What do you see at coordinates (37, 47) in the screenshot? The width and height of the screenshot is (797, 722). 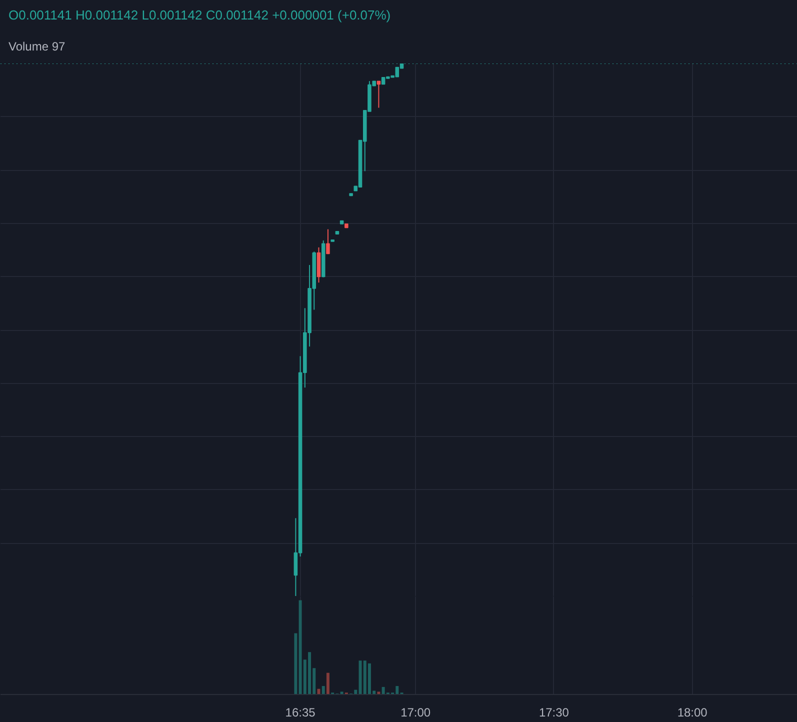 I see `text: Volume 97` at bounding box center [37, 47].